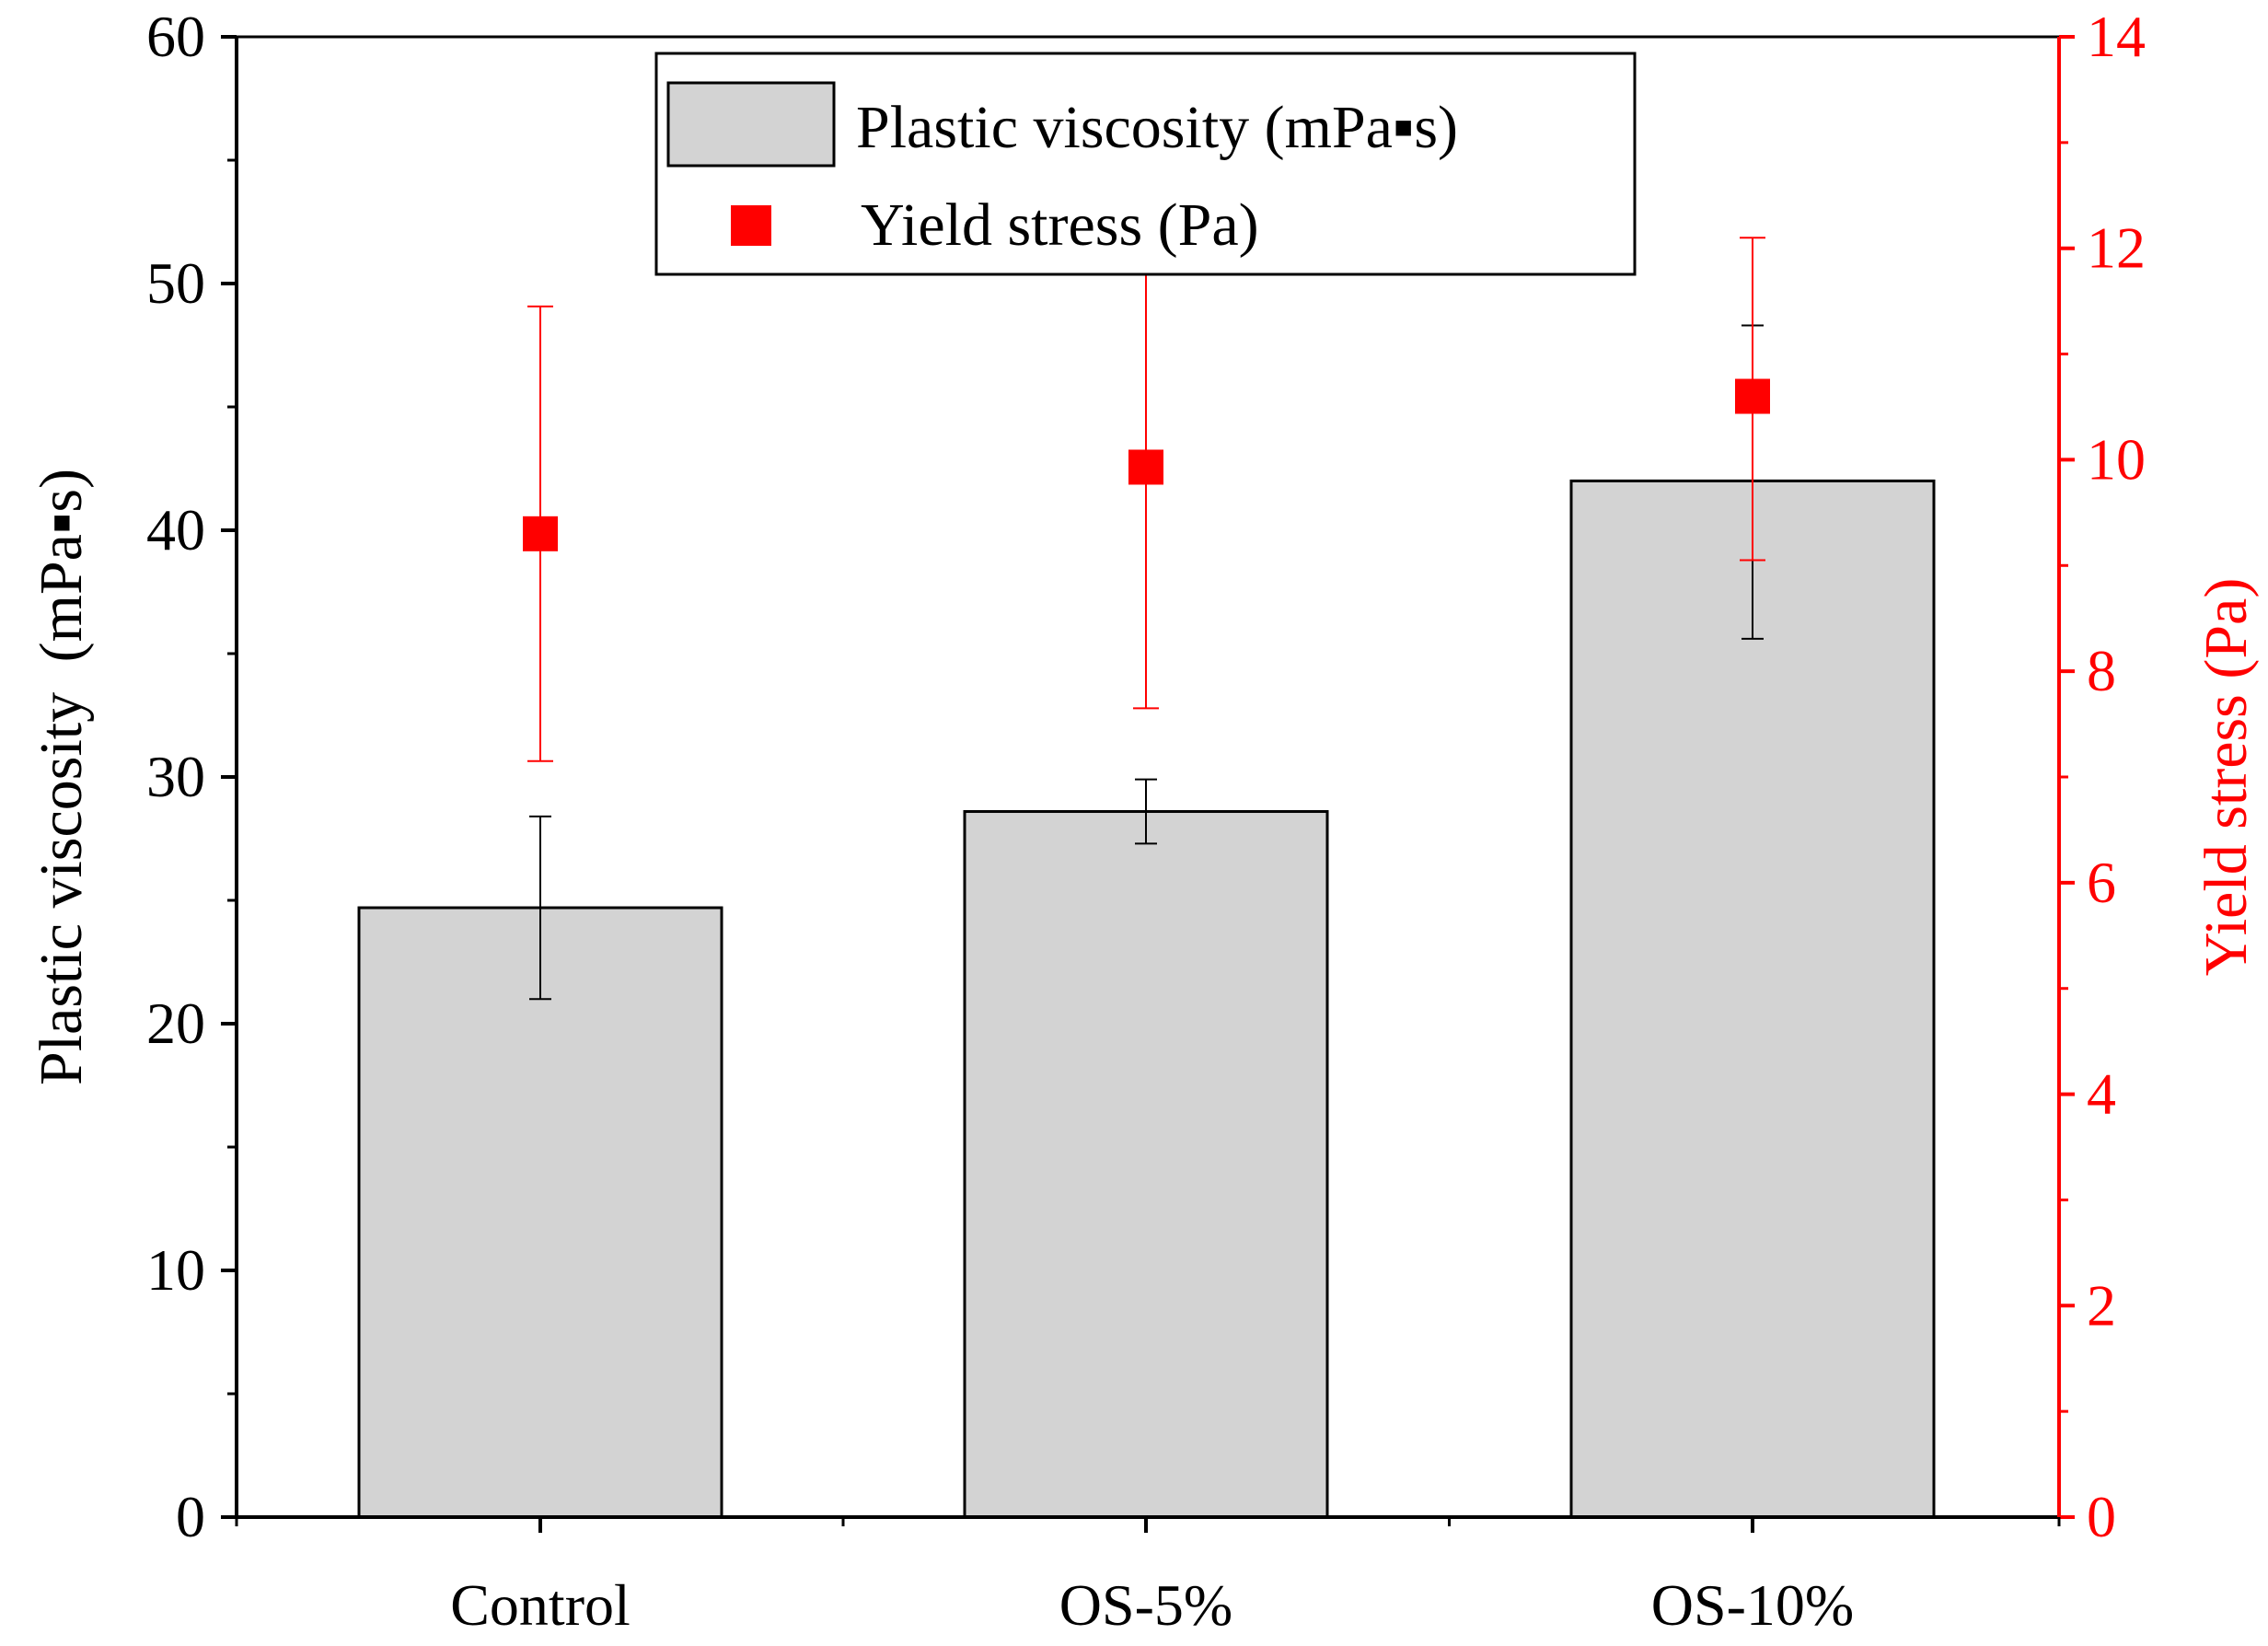 The height and width of the screenshot is (1646, 2268). Describe the element at coordinates (1146, 1164) in the screenshot. I see `bar-os-5-` at that location.